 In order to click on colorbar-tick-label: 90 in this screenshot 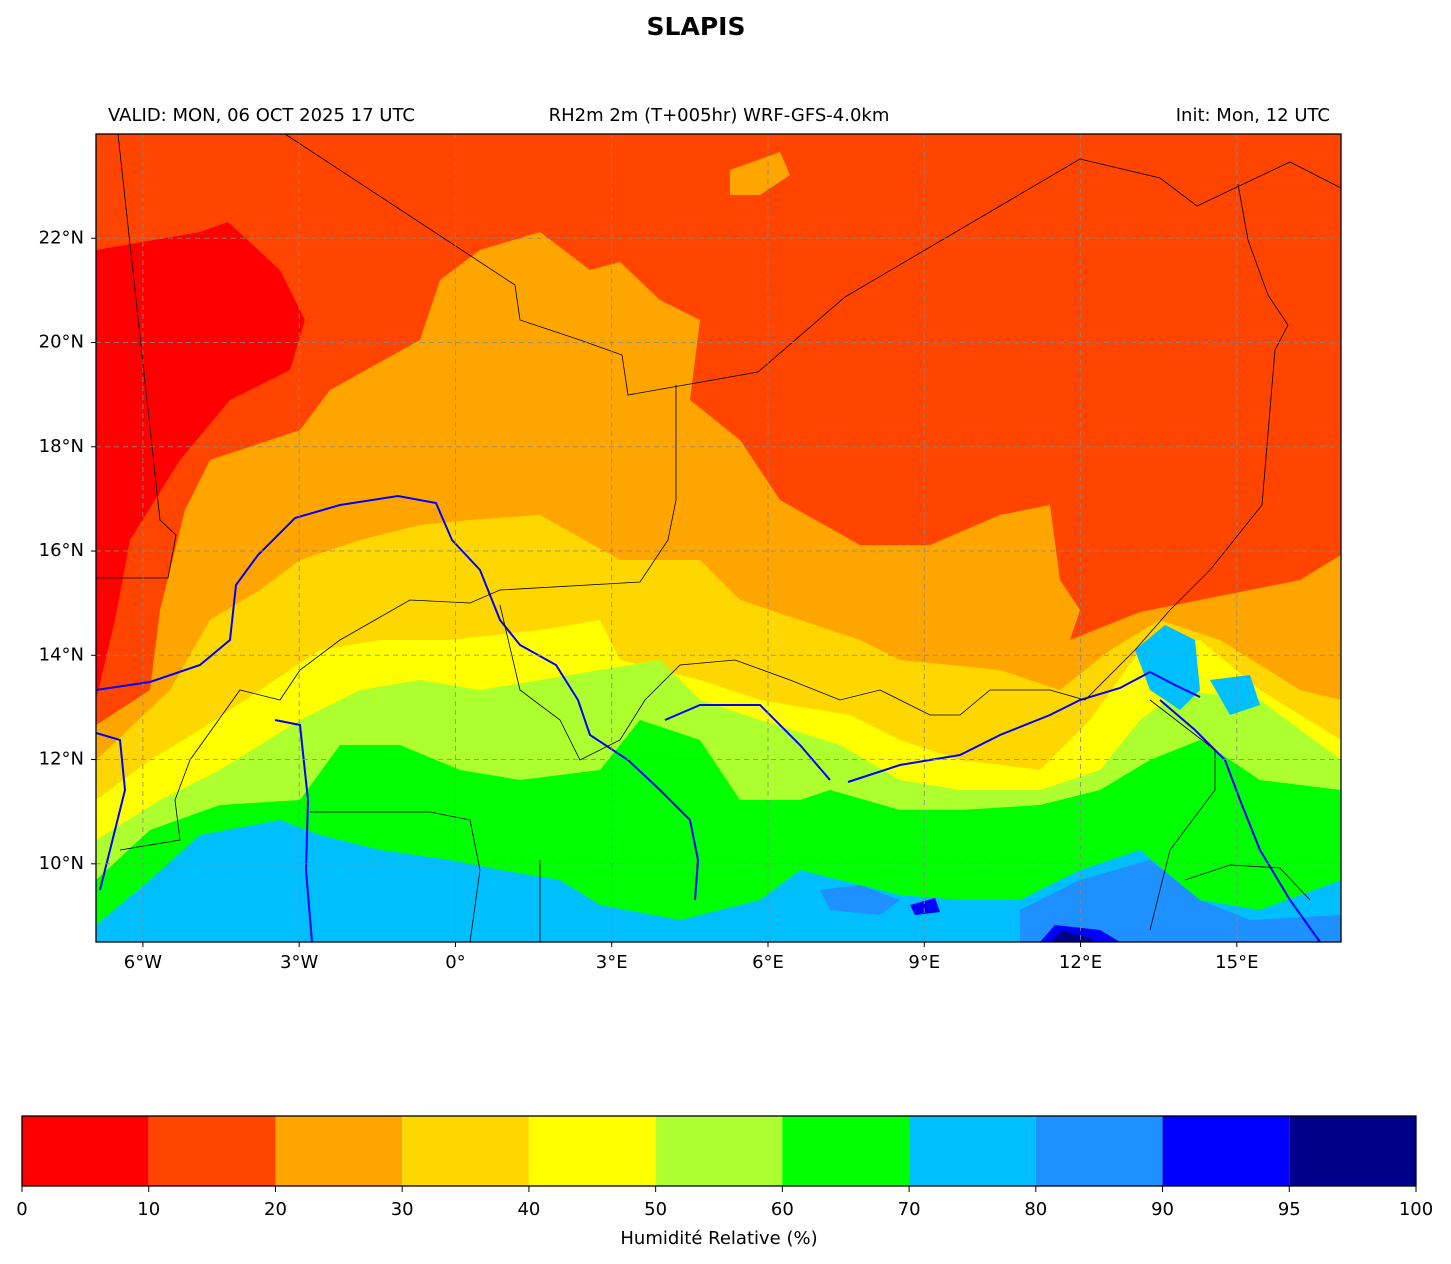, I will do `click(1162, 1209)`.